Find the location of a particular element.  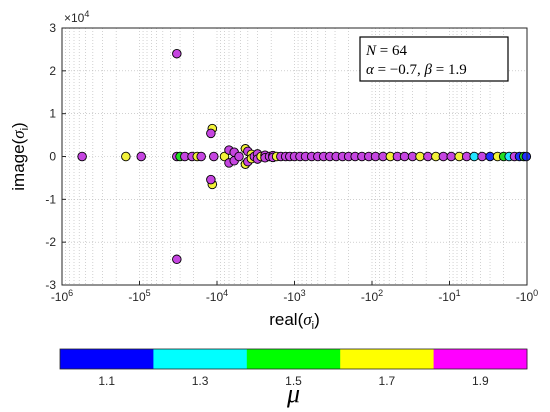

colorbar-tick-label: 1.3 is located at coordinates (200, 381).